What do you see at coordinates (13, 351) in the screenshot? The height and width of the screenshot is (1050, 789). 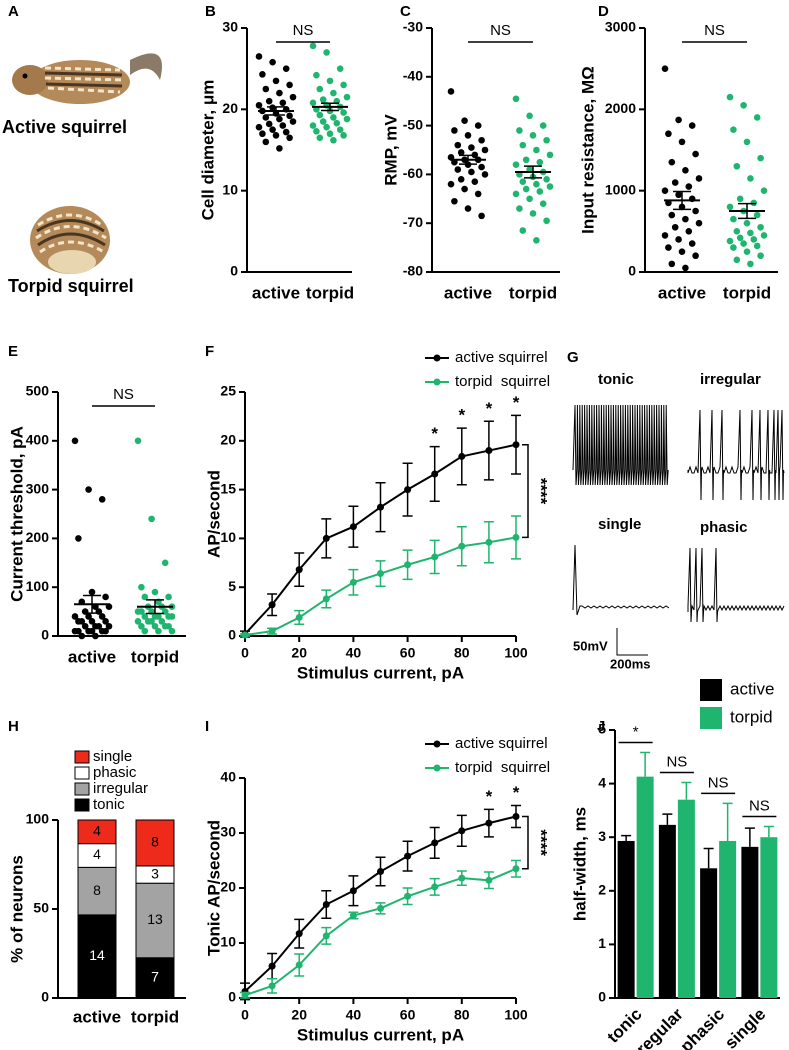 I see `panel-letter: E` at bounding box center [13, 351].